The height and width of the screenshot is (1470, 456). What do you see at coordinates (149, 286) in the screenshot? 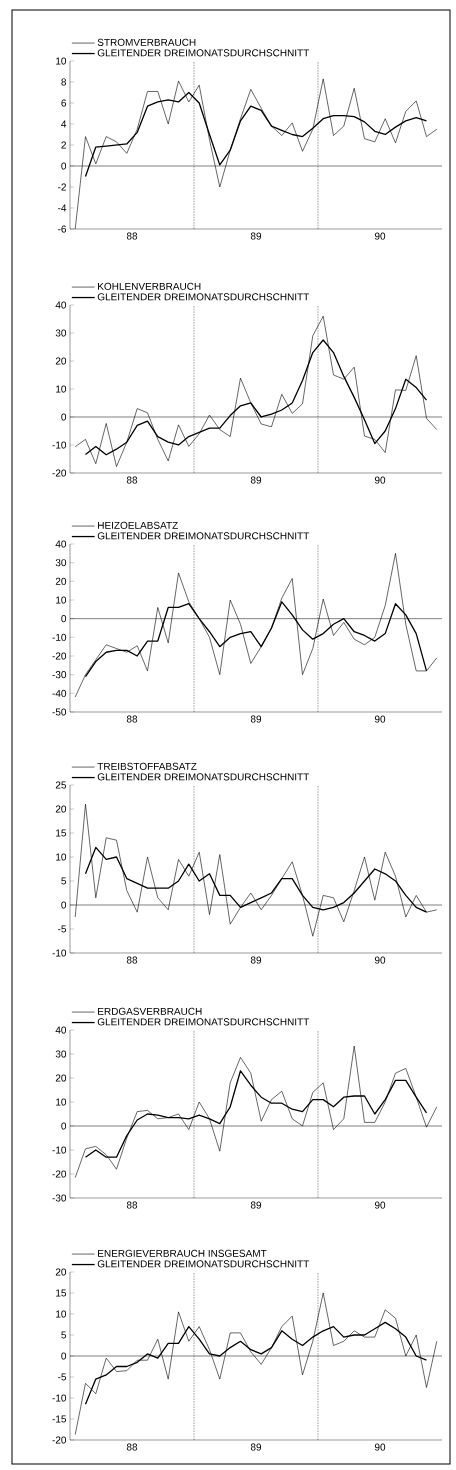
I see `legend-label: KOHLENVERBRAUCH` at bounding box center [149, 286].